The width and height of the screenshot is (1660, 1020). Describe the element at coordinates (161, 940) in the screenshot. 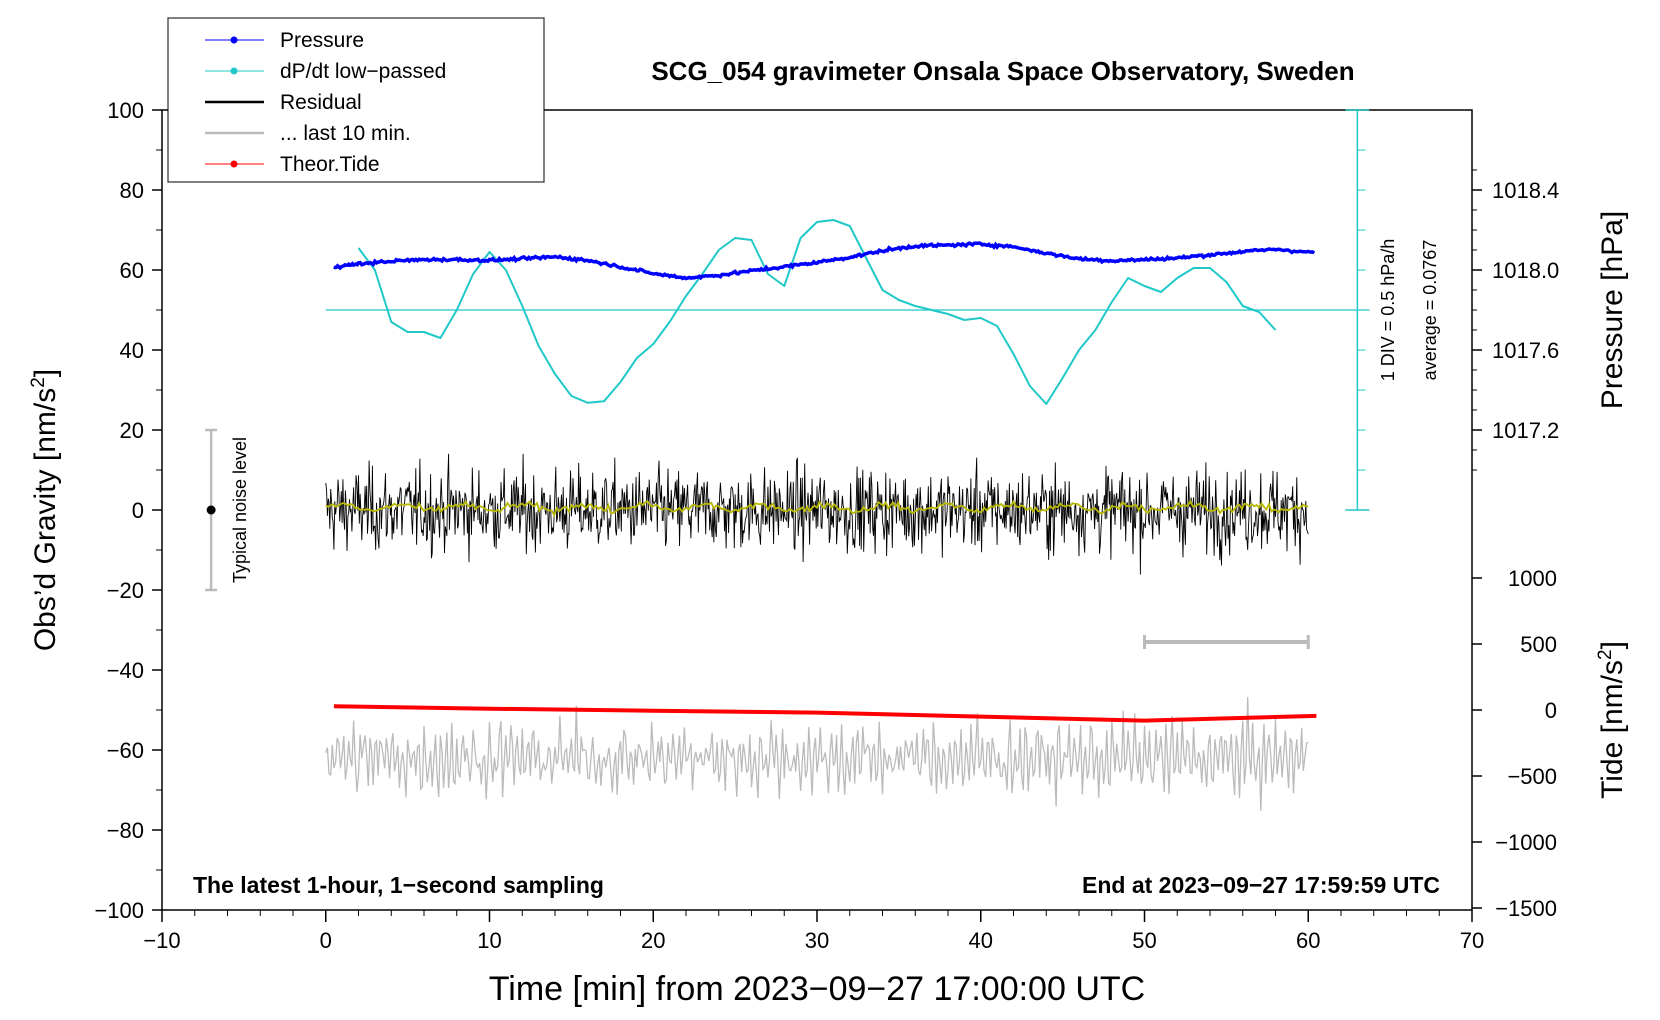

I see `x-tick-label: −10` at that location.